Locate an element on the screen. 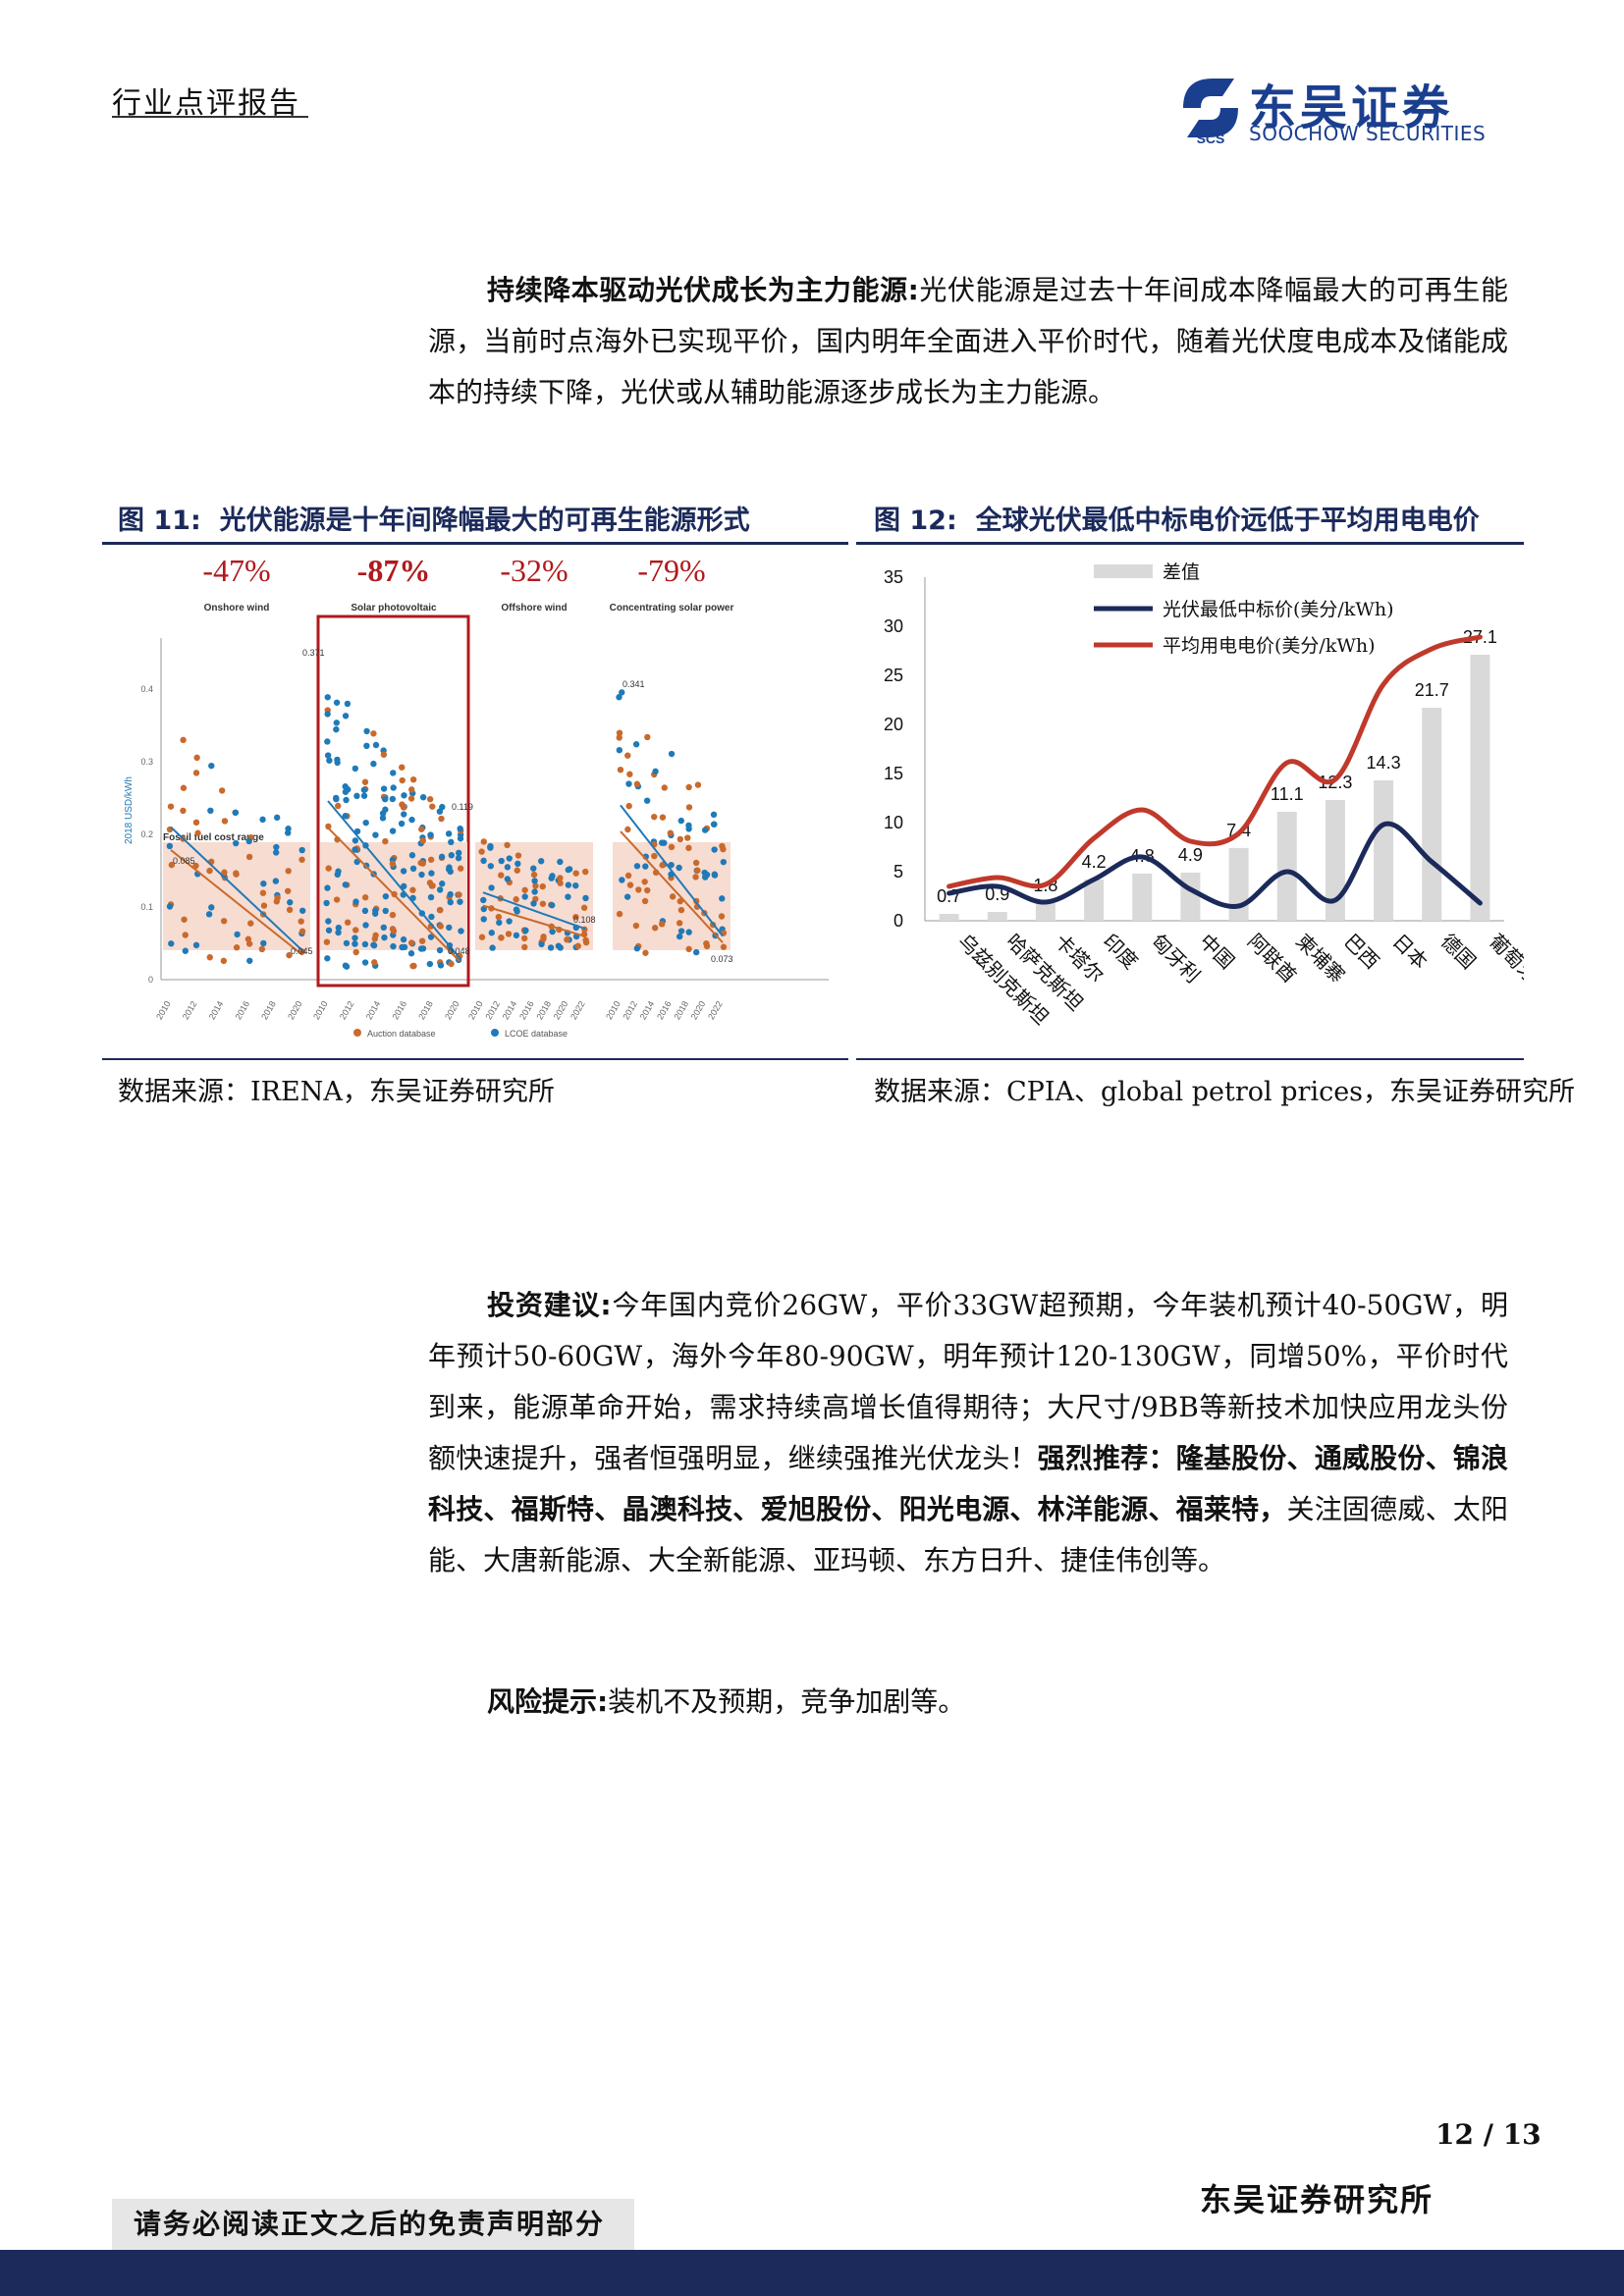 This screenshot has height=2296, width=1624. fig11-y-tick: 0.3 is located at coordinates (146, 762).